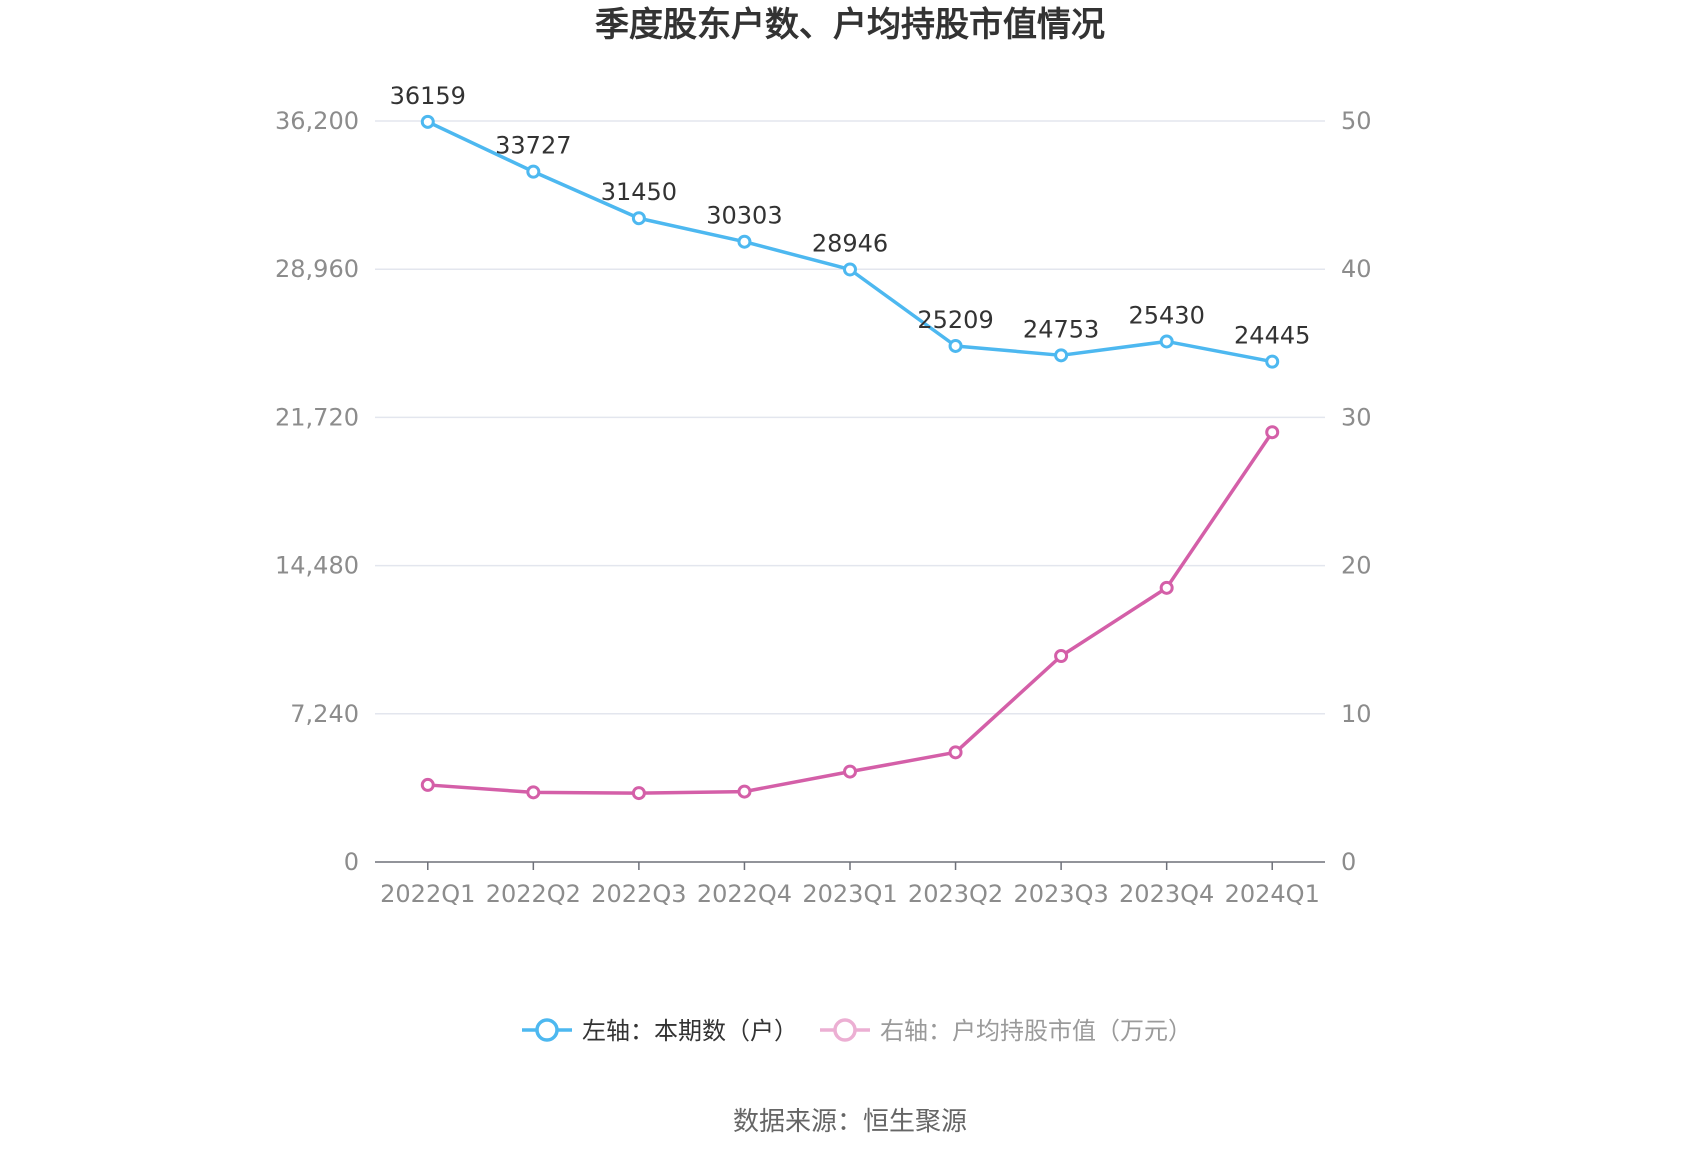 The image size is (1700, 1150). I want to click on left-tick-label: 28,960, so click(317, 269).